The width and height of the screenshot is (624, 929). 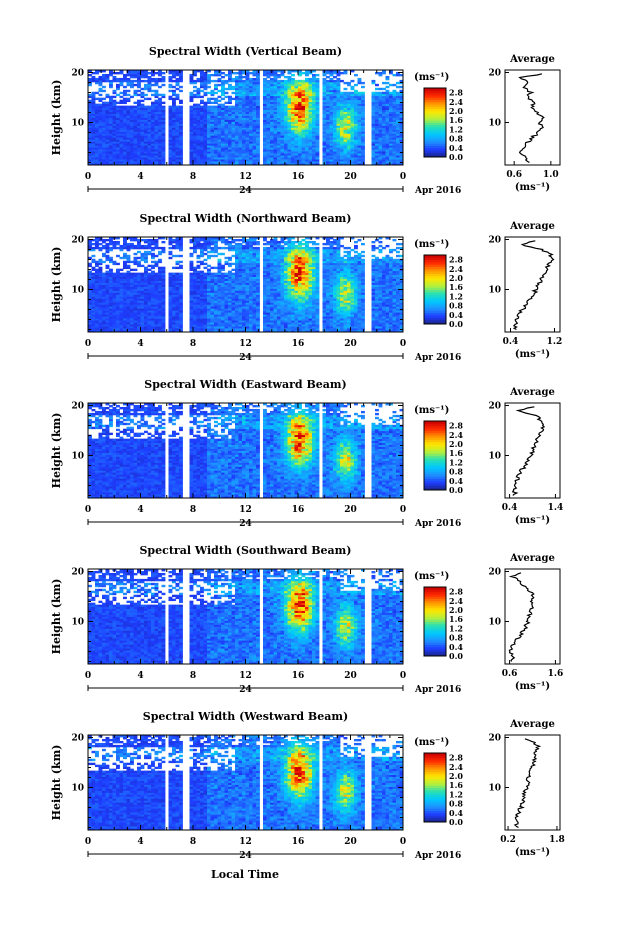 What do you see at coordinates (245, 191) in the screenshot?
I see `date-day-label: 24` at bounding box center [245, 191].